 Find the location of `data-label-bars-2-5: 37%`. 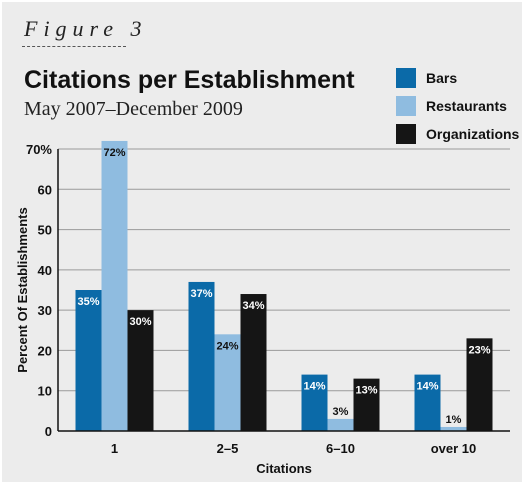

data-label-bars-2-5: 37% is located at coordinates (201, 294).